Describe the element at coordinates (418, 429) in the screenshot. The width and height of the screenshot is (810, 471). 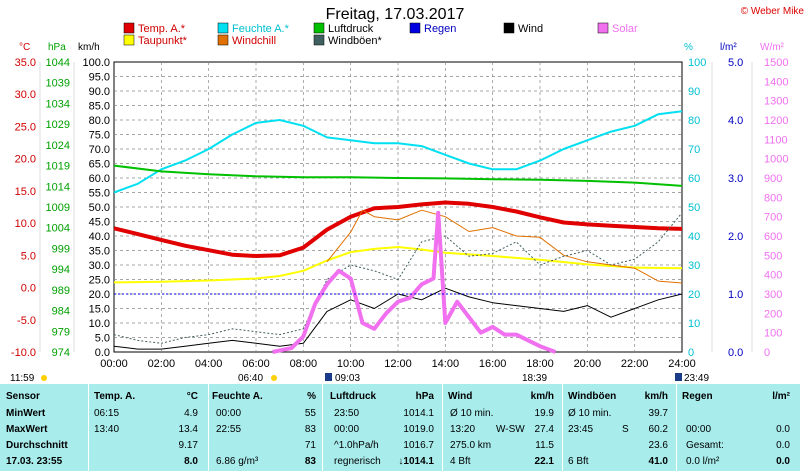
I see `pressure-value: 1019.0` at that location.